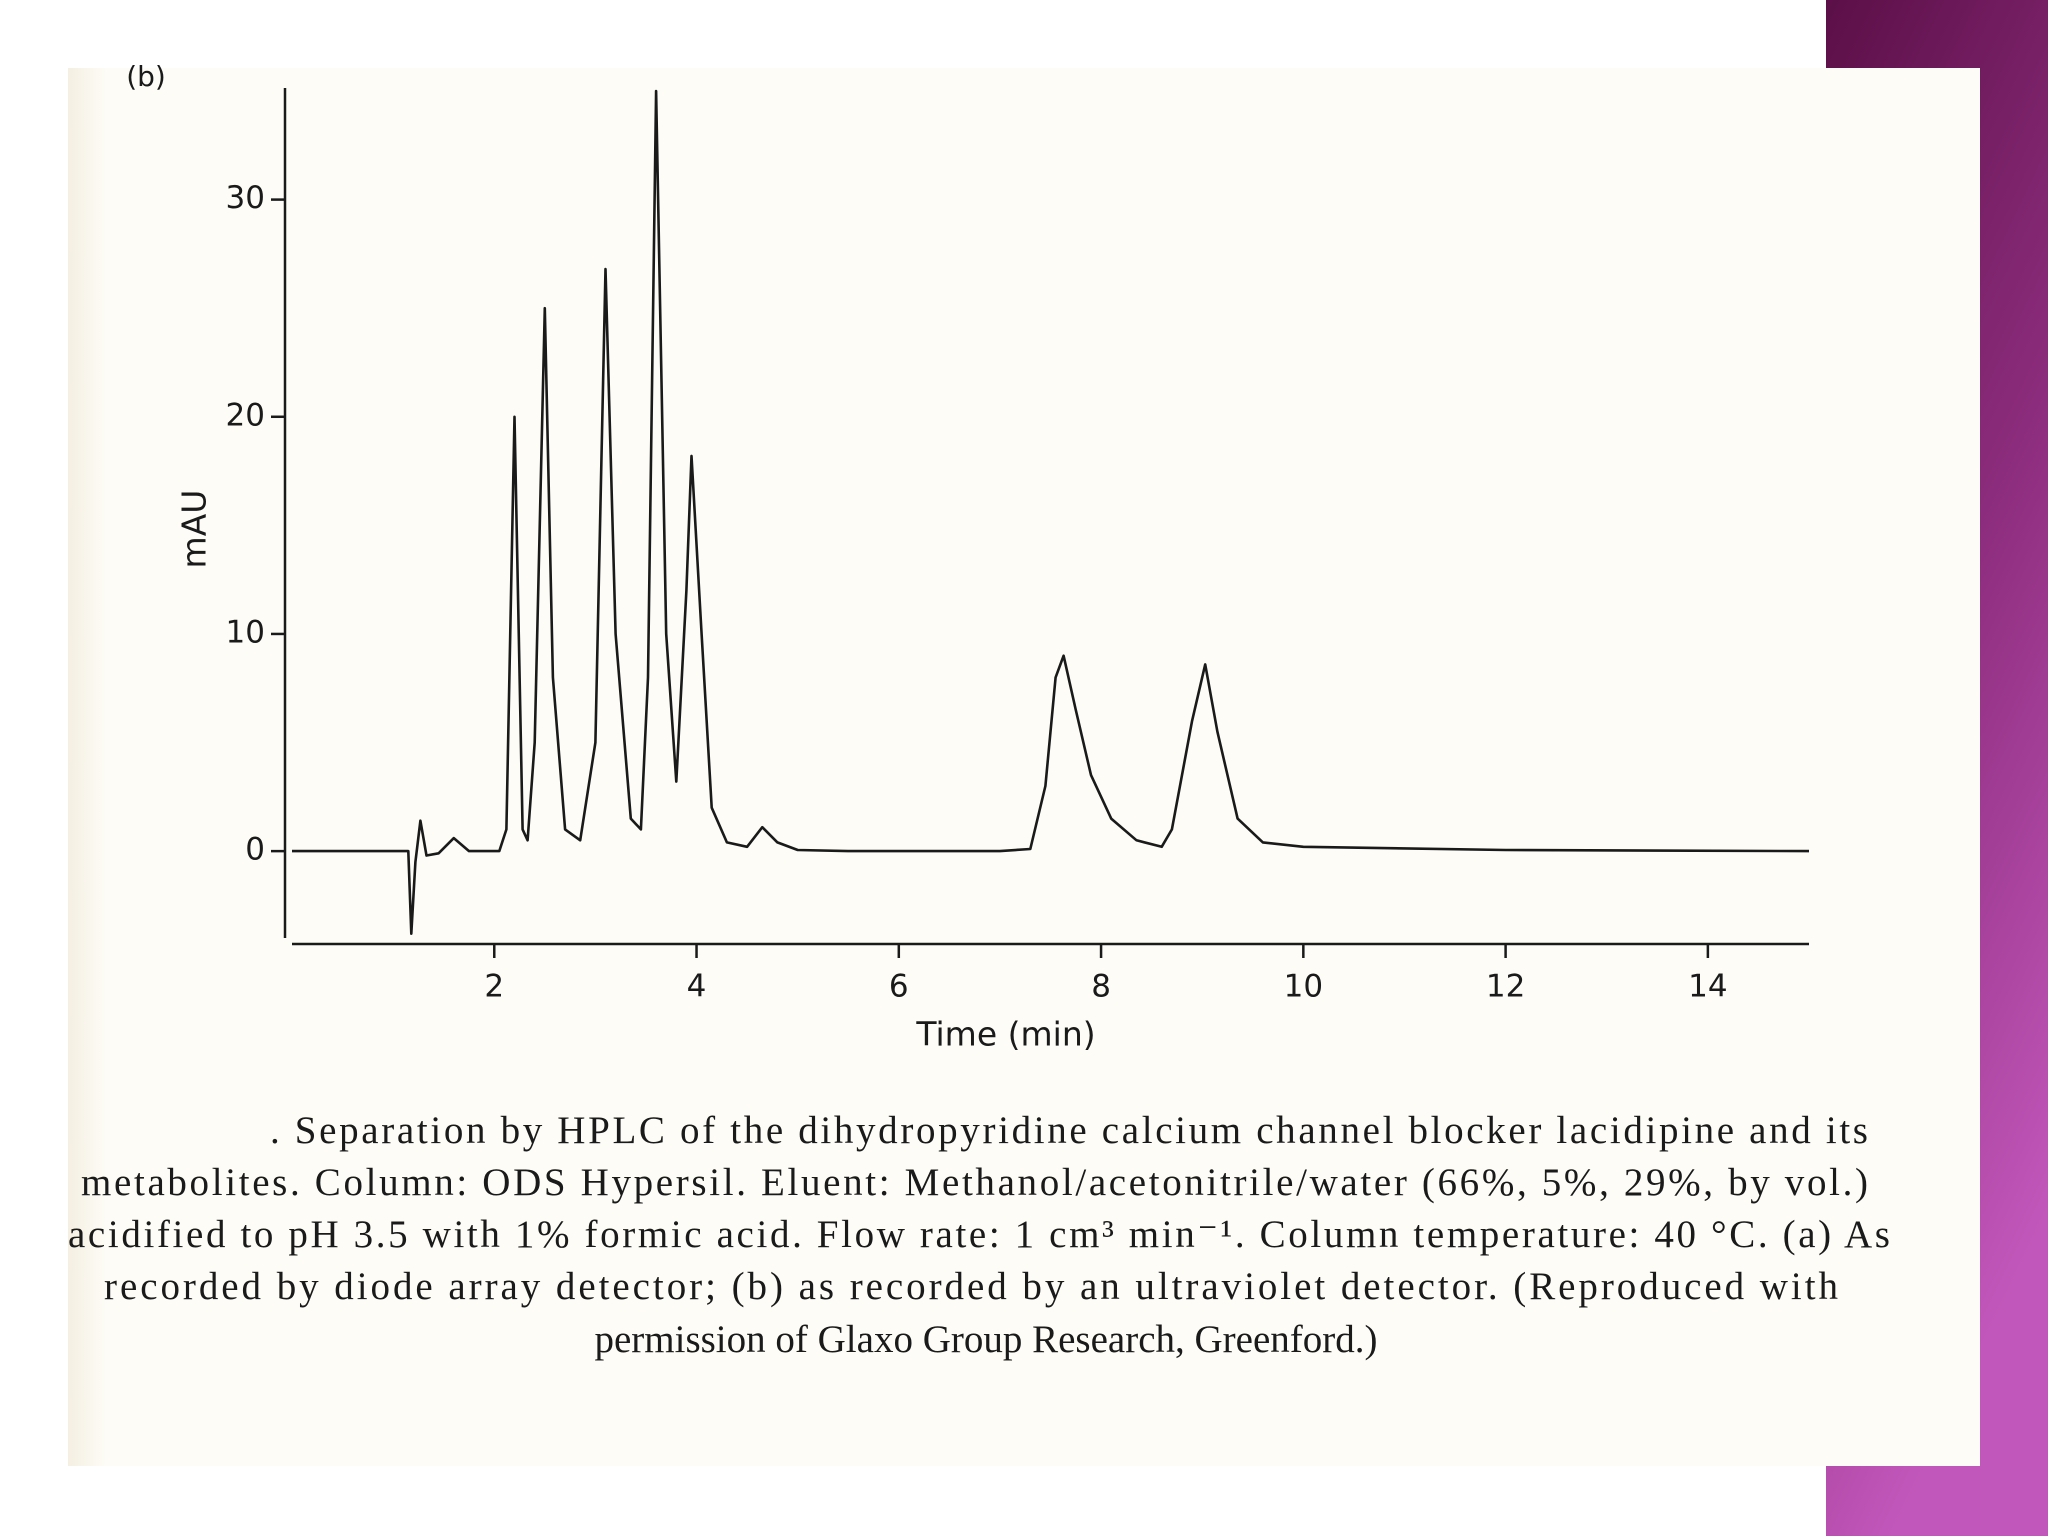 The image size is (2048, 1536). What do you see at coordinates (697, 987) in the screenshot?
I see `x-tick-label: 4` at bounding box center [697, 987].